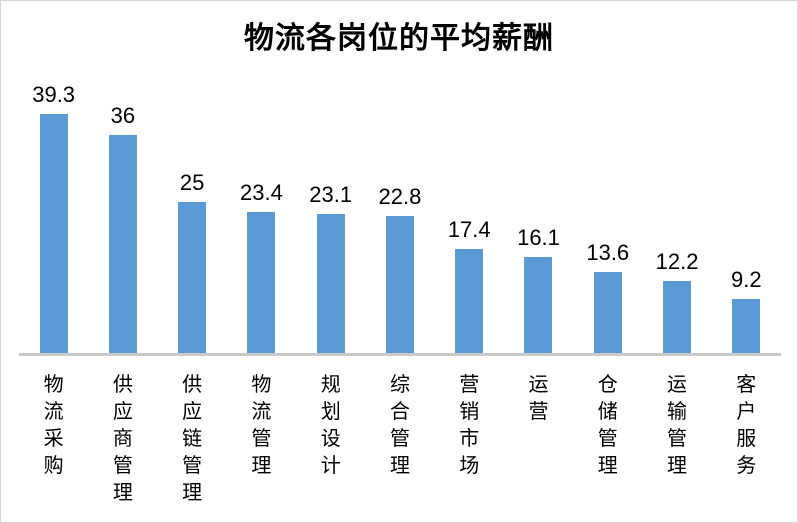 The image size is (798, 523). I want to click on bar-group: 39.3, so click(53, 219).